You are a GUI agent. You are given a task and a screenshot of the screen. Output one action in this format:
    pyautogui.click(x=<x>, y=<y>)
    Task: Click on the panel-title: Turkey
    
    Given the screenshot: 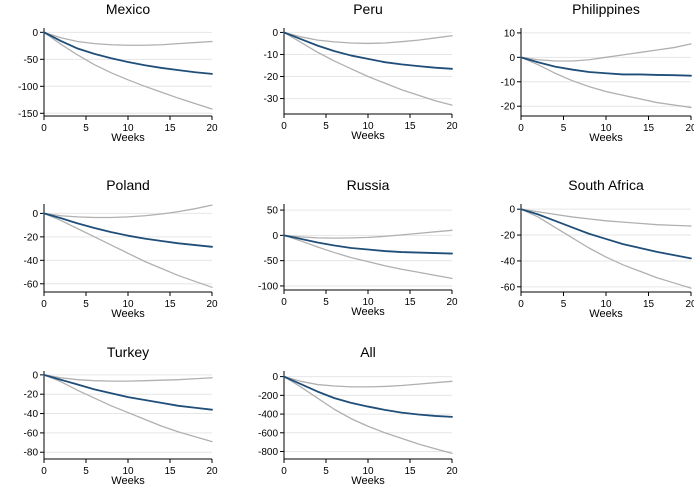 What is the action you would take?
    pyautogui.click(x=128, y=352)
    